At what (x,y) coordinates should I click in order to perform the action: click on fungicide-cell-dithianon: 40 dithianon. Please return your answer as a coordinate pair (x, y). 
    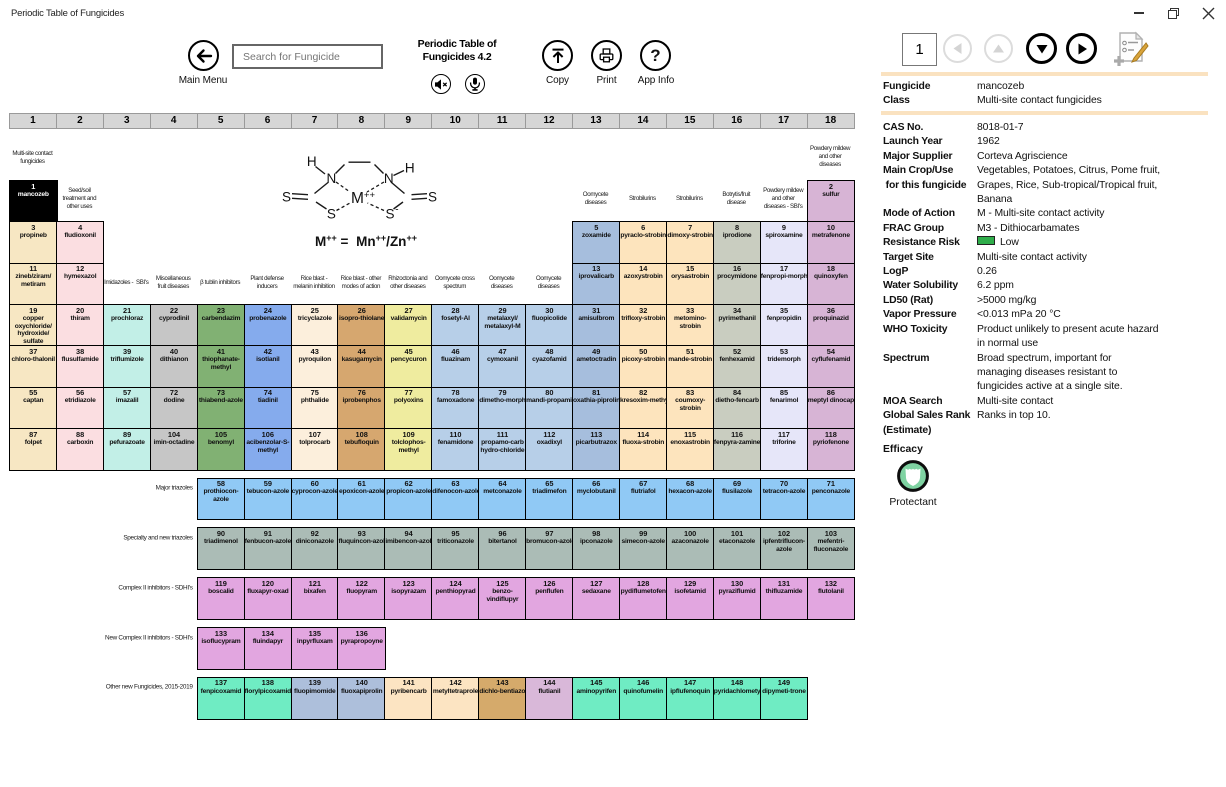
    Looking at the image, I should click on (174, 367).